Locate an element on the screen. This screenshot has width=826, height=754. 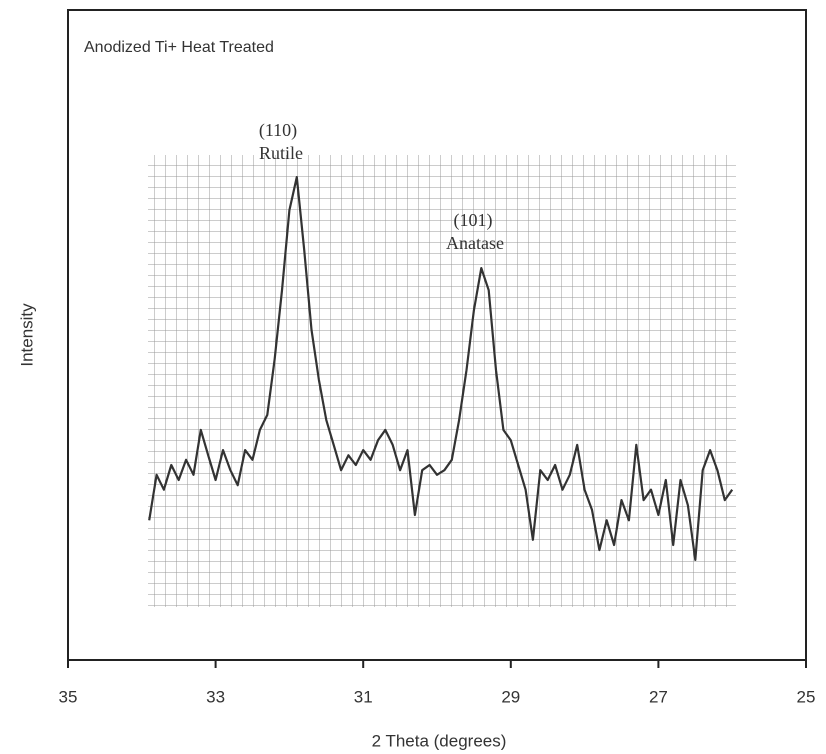
annotation: (110) is located at coordinates (278, 130).